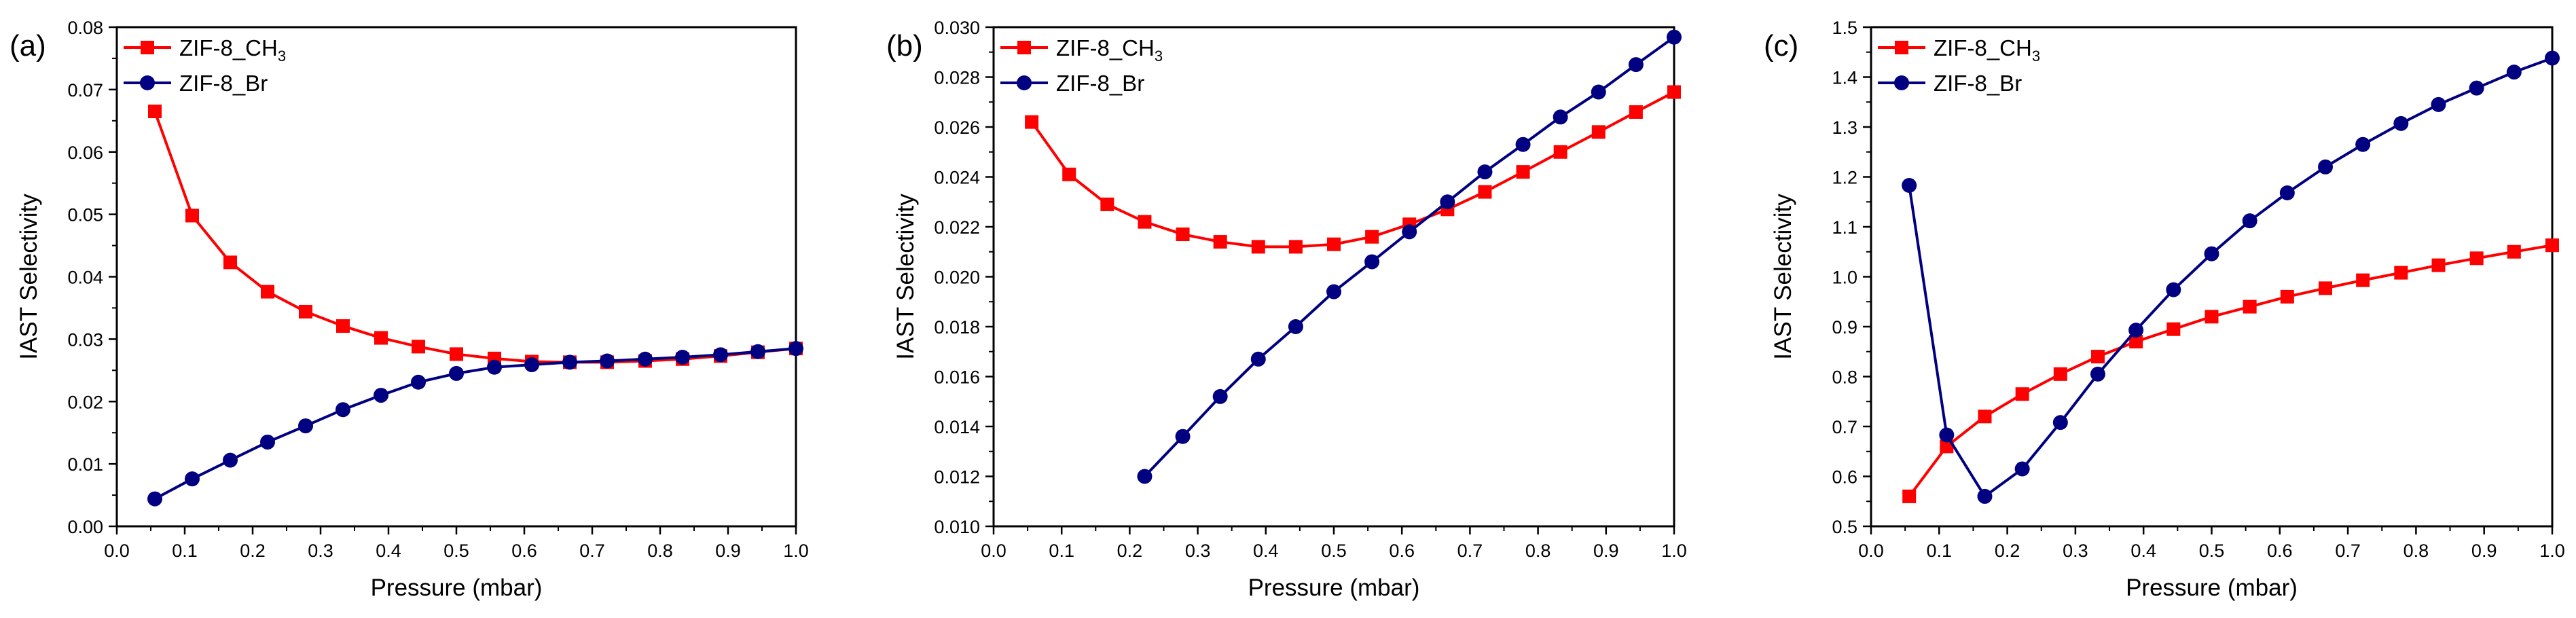 The image size is (2576, 618). I want to click on y-tick-label: 0.8, so click(1844, 377).